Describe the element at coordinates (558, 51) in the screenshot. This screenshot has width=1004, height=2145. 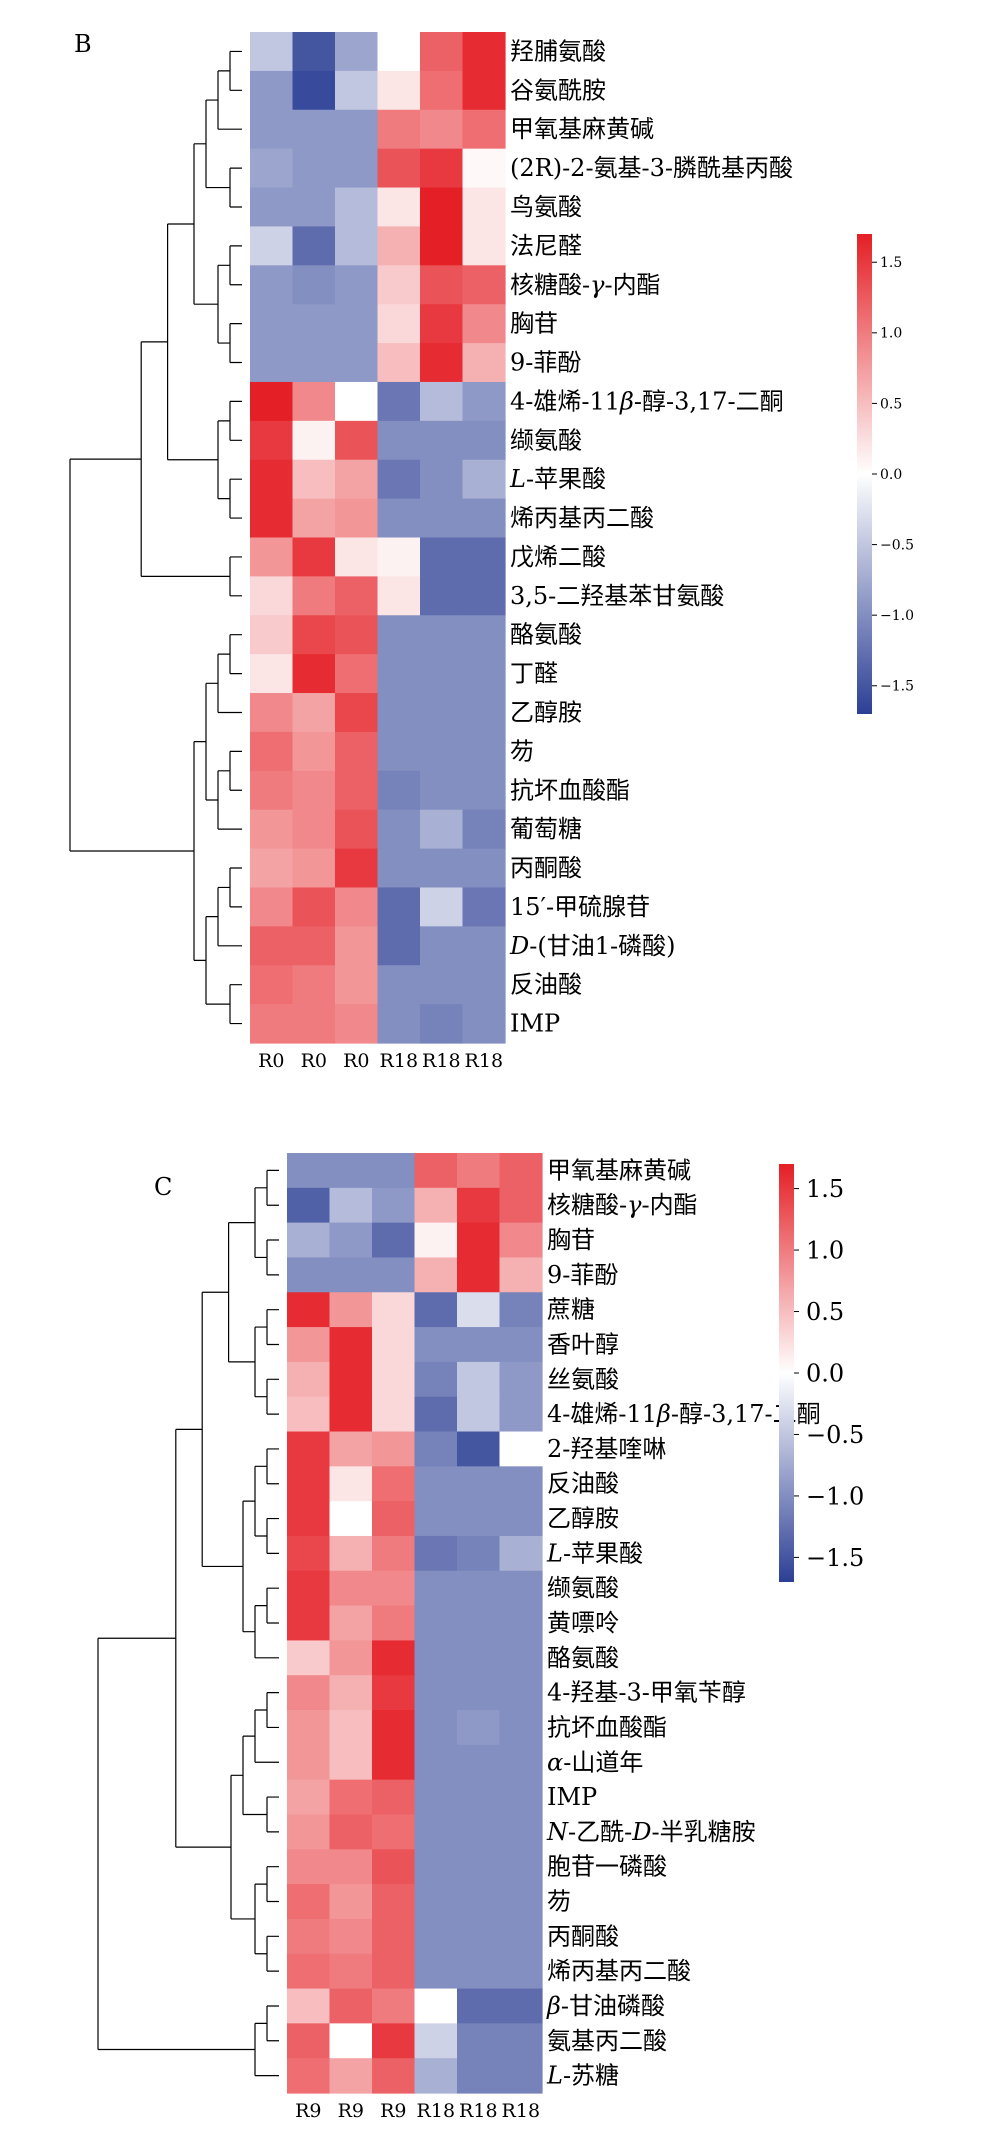
I see `row-label: 羟脯氨酸` at that location.